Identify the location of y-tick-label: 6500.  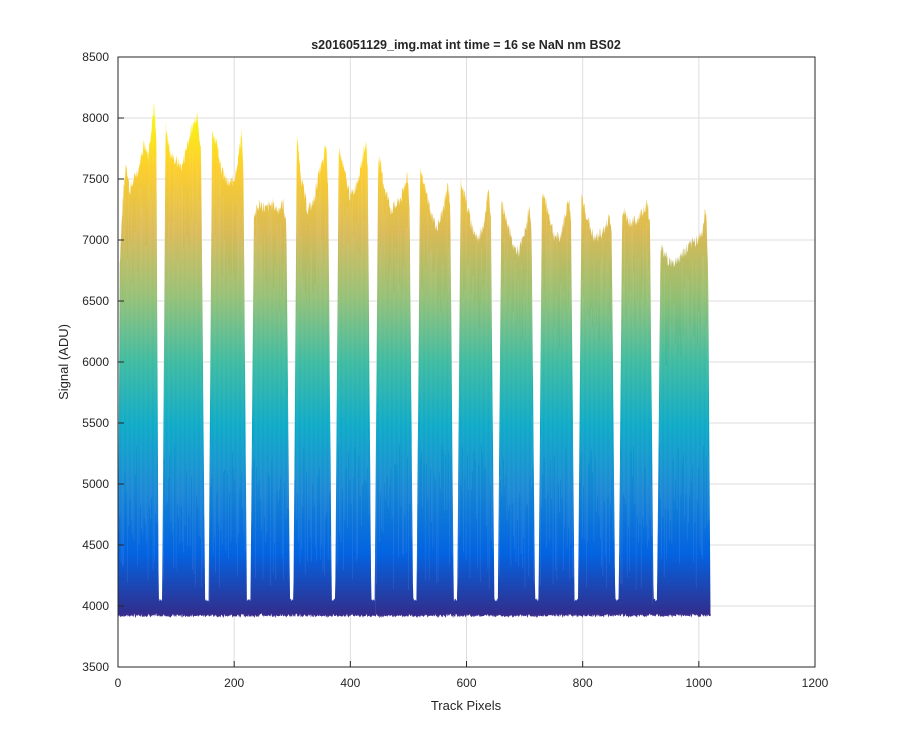
(95, 301).